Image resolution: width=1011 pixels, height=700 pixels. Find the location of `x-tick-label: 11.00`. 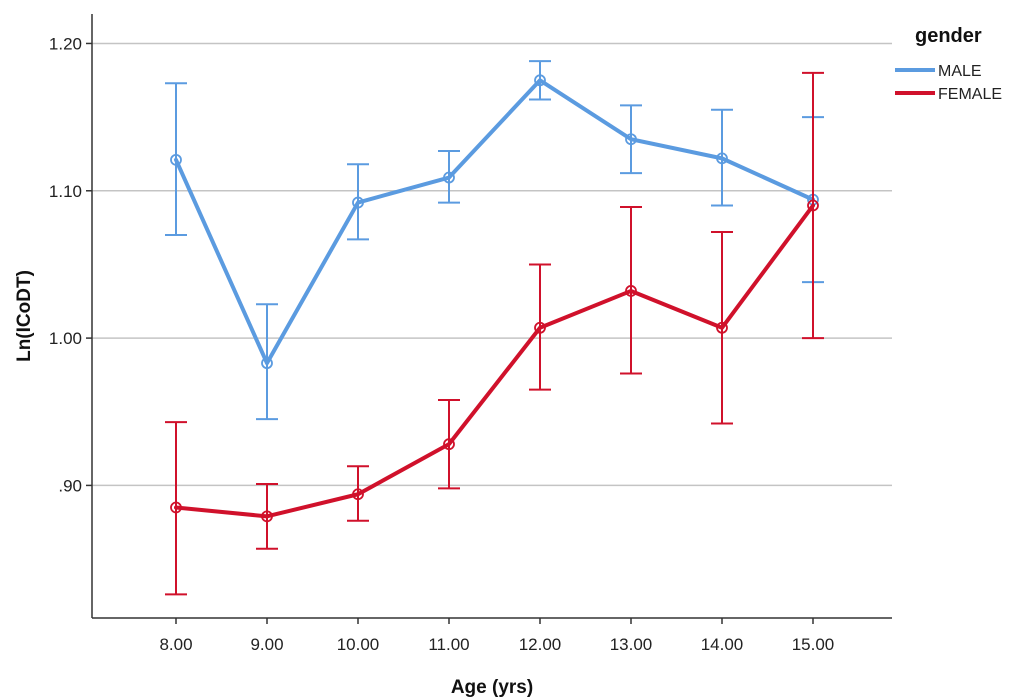

x-tick-label: 11.00 is located at coordinates (448, 644).